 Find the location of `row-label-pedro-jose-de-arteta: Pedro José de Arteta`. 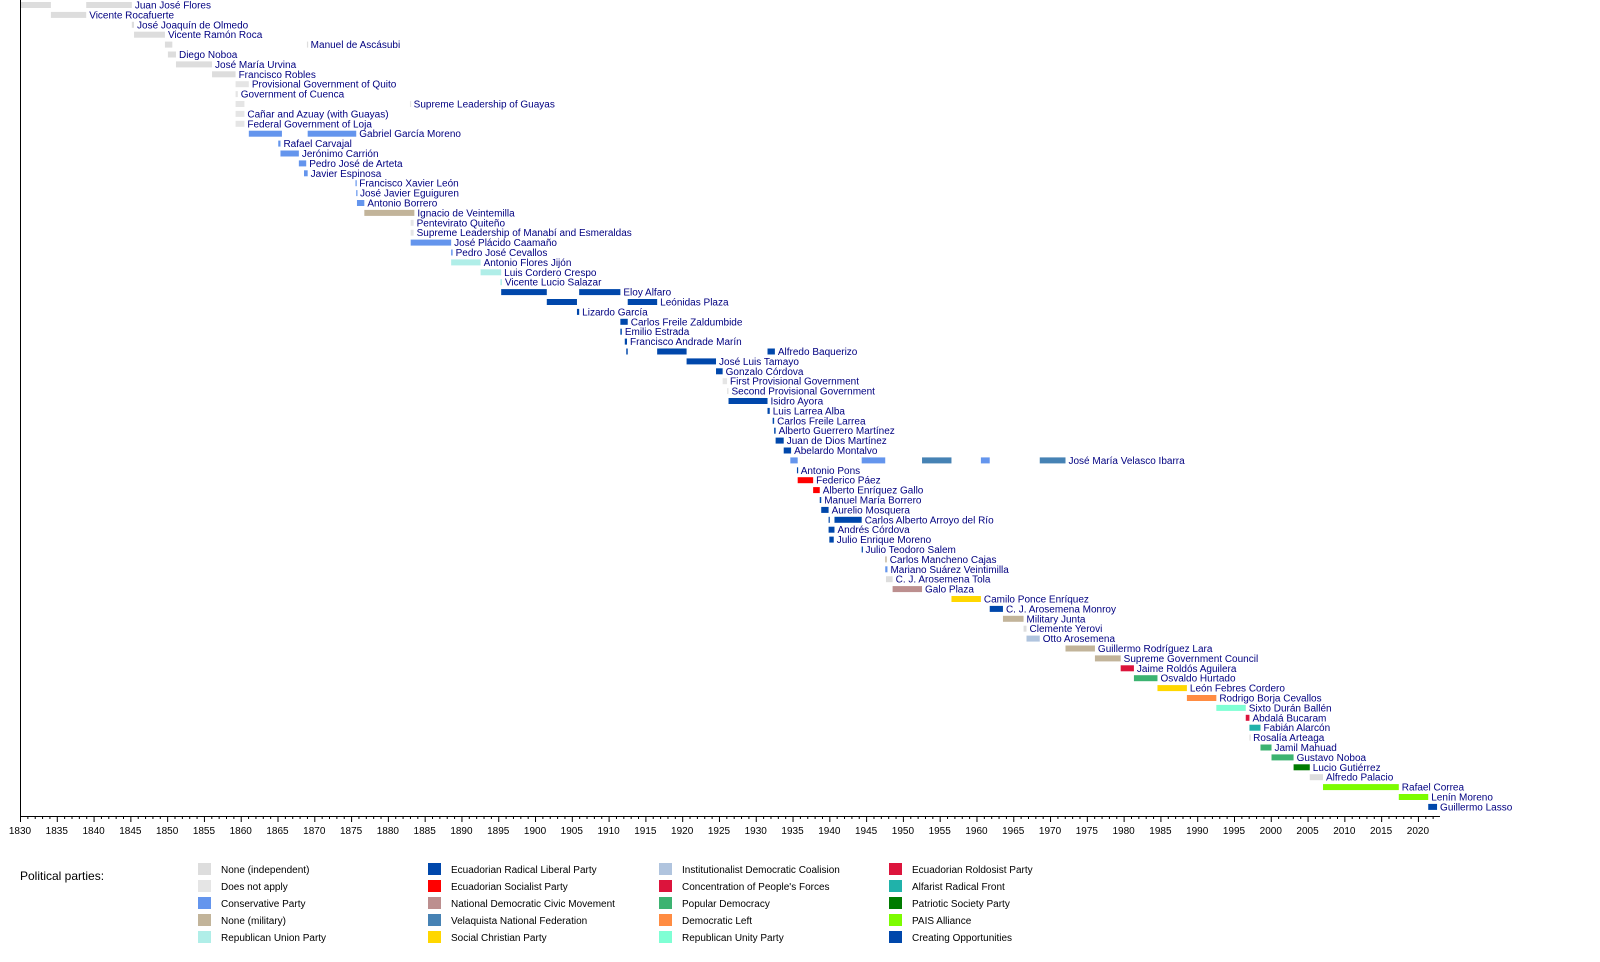

row-label-pedro-jose-de-arteta: Pedro José de Arteta is located at coordinates (356, 164).